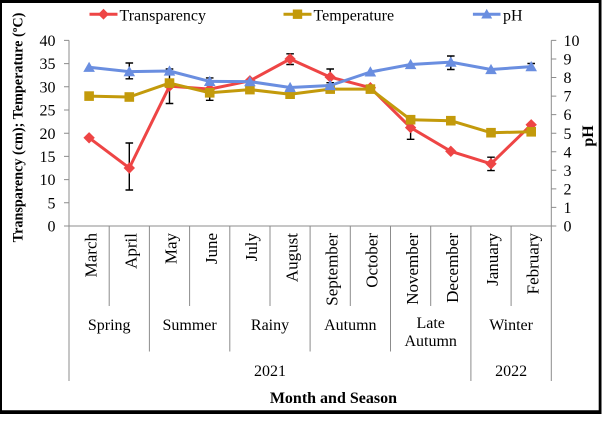 This screenshot has height=421, width=604. What do you see at coordinates (211, 248) in the screenshot?
I see `svg-text: June` at bounding box center [211, 248].